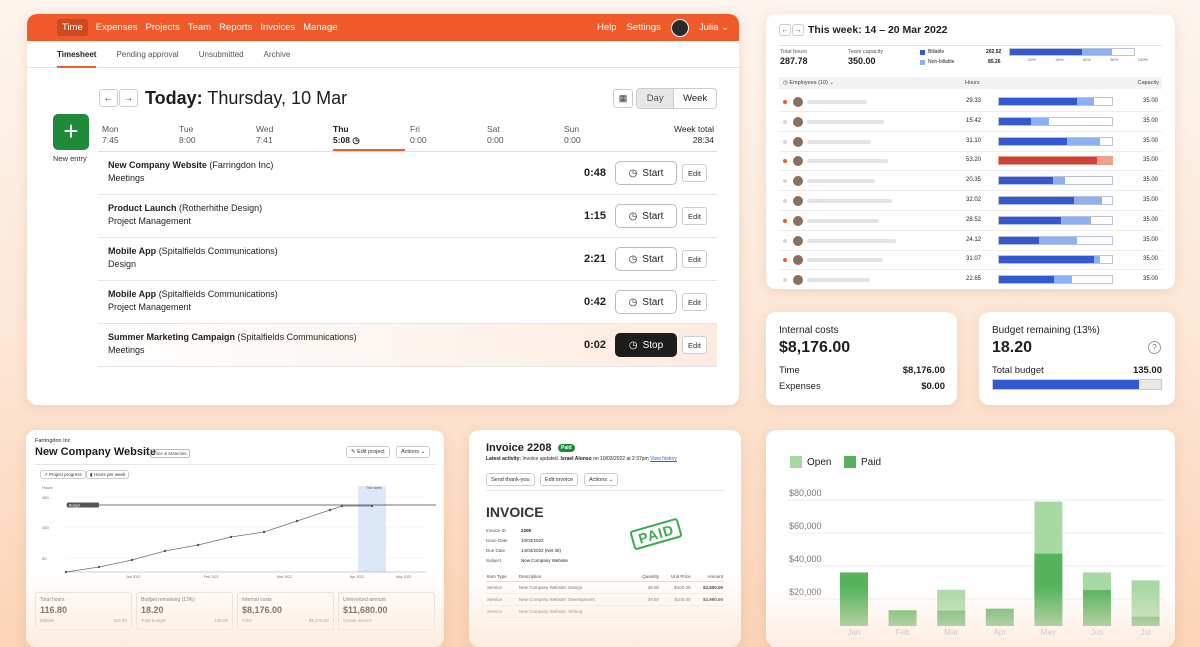 The height and width of the screenshot is (647, 1200). What do you see at coordinates (714, 27) in the screenshot?
I see `user-menu: Julia ⌄` at bounding box center [714, 27].